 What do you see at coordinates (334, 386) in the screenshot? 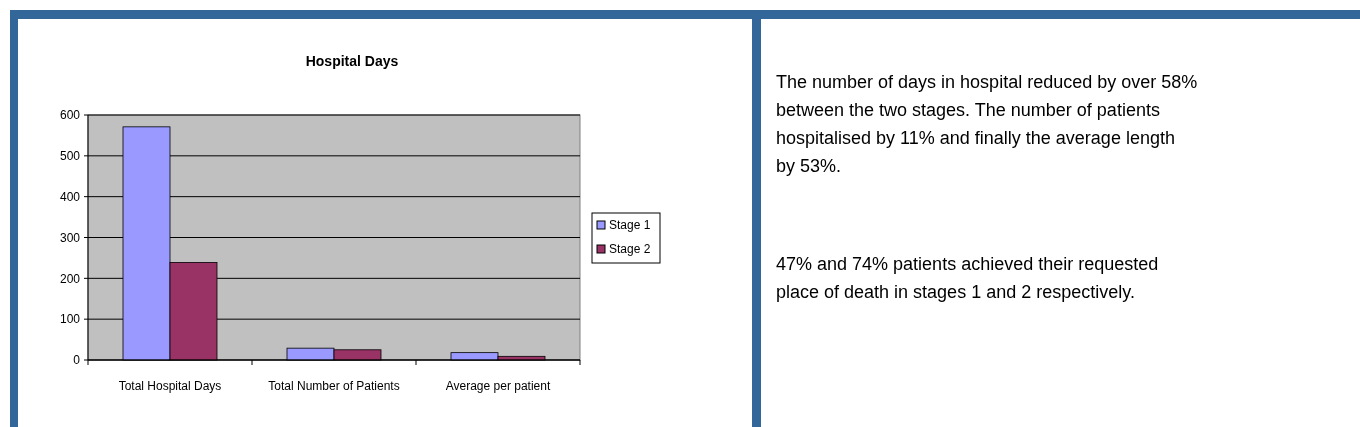
I see `x-tick-label: Total Number of Patients` at bounding box center [334, 386].